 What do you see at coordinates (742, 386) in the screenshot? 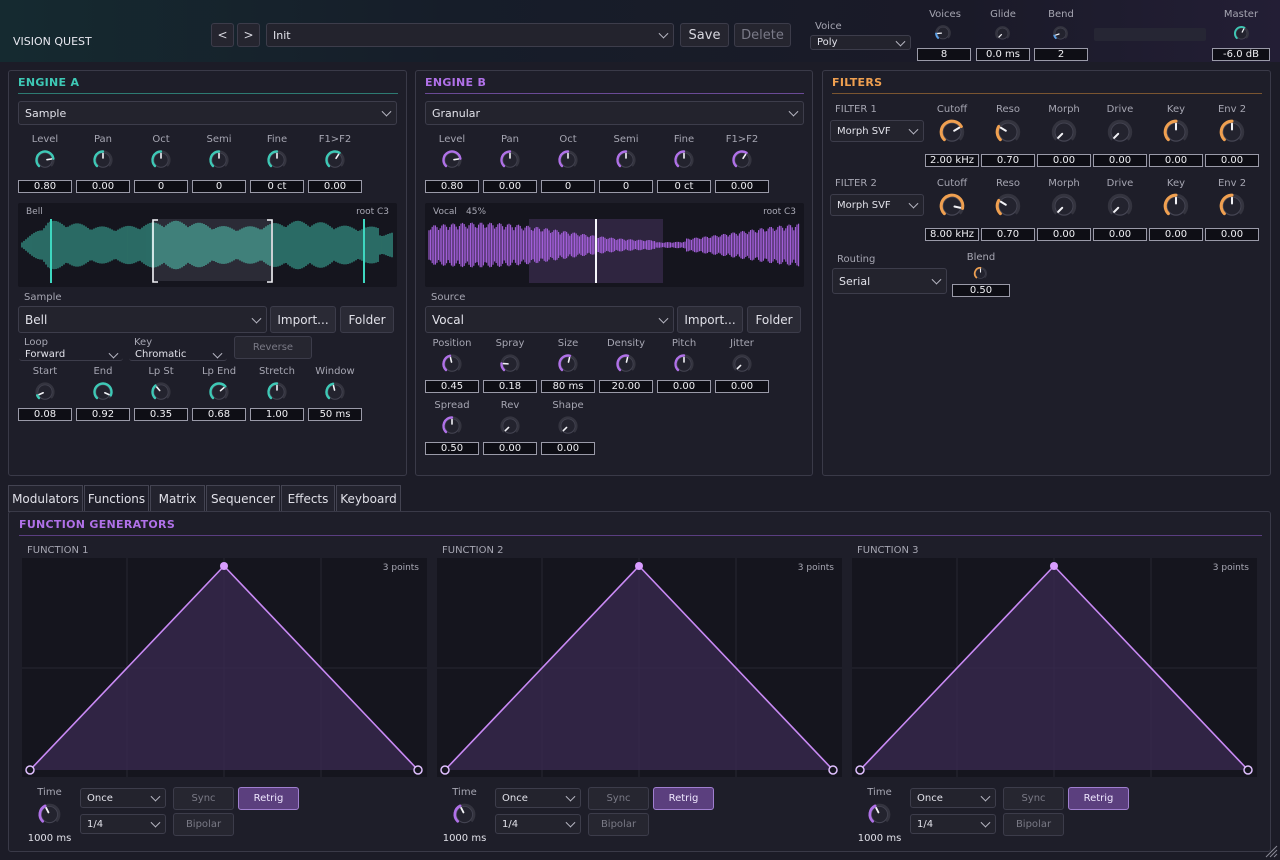
I see `engine-b-jitter-value: 0.00` at bounding box center [742, 386].